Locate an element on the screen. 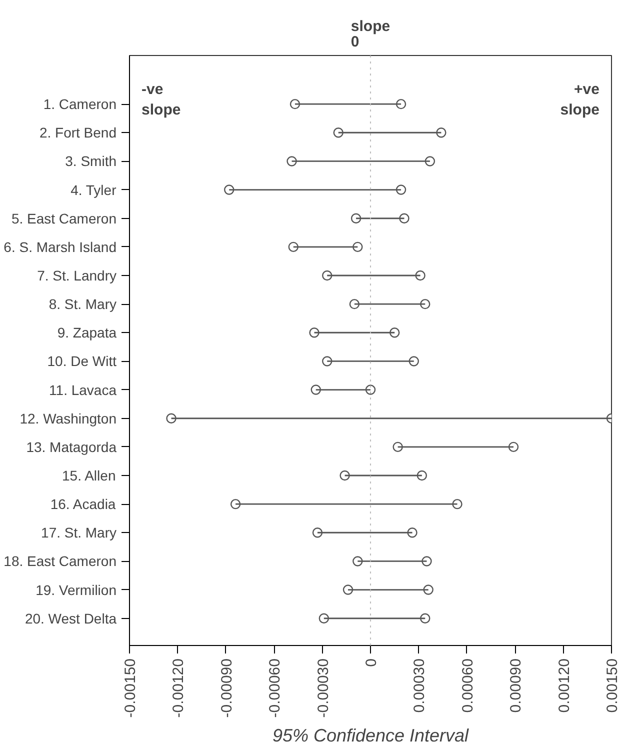 This screenshot has width=618, height=748. y-tick-label: 18. East Cameron is located at coordinates (60, 561).